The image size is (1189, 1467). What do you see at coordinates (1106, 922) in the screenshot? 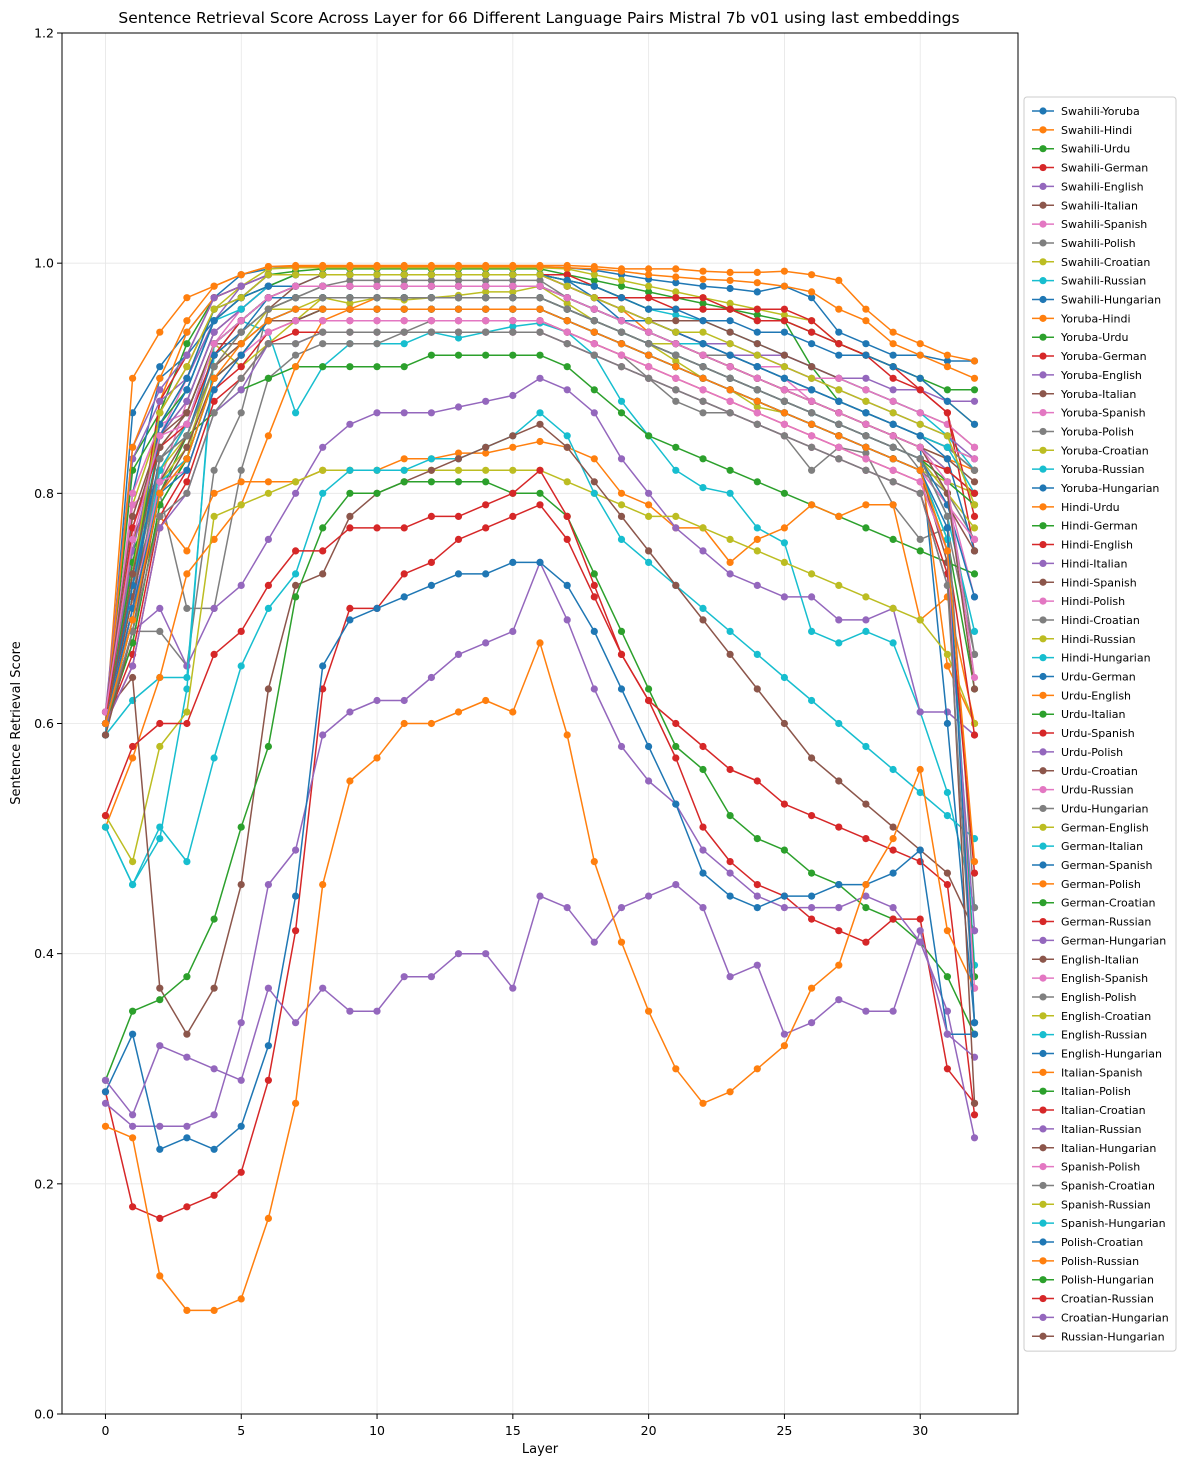
I see `legend-label: German-Russian` at bounding box center [1106, 922].